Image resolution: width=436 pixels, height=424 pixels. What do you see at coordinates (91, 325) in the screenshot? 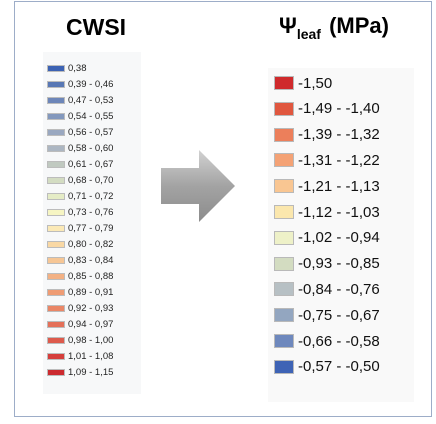
I see `cwsi-range-label: 0,94 - 0,97` at bounding box center [91, 325].